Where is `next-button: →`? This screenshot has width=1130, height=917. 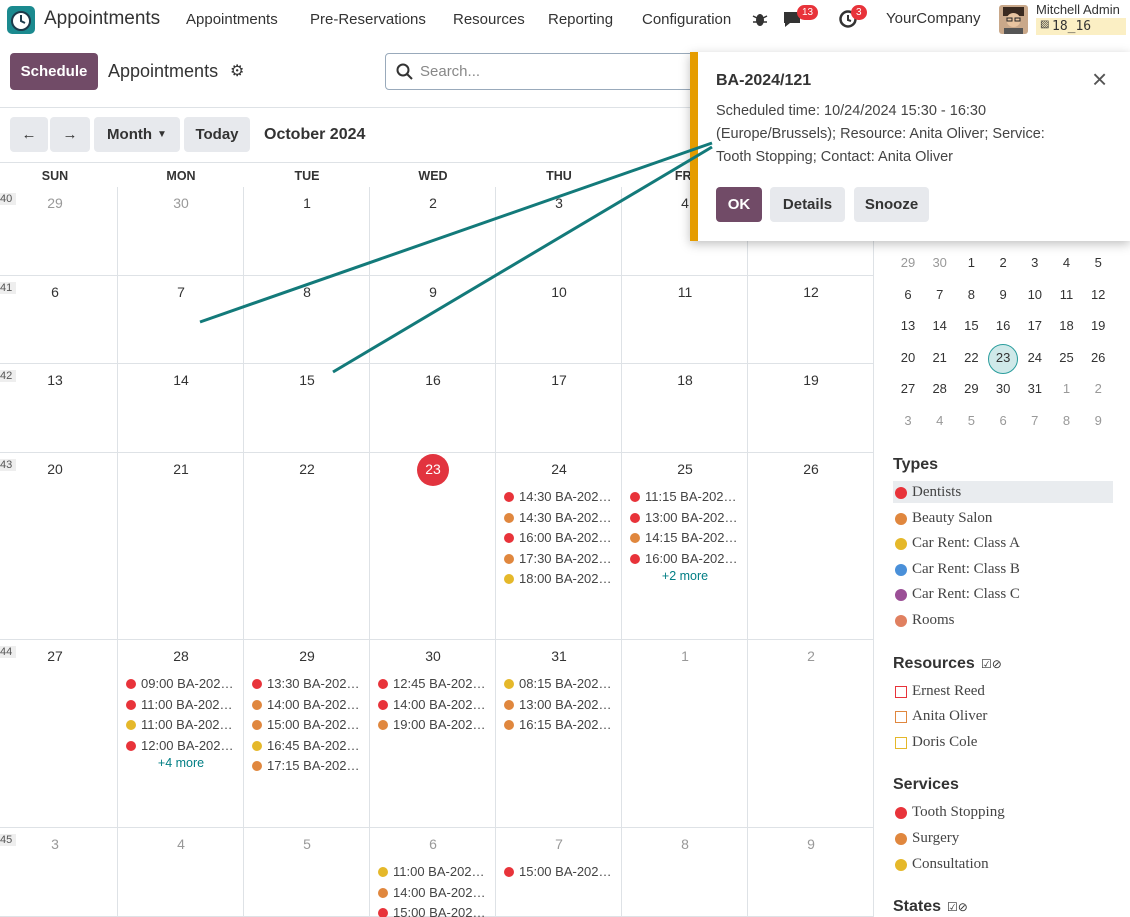
next-button: → is located at coordinates (70, 134).